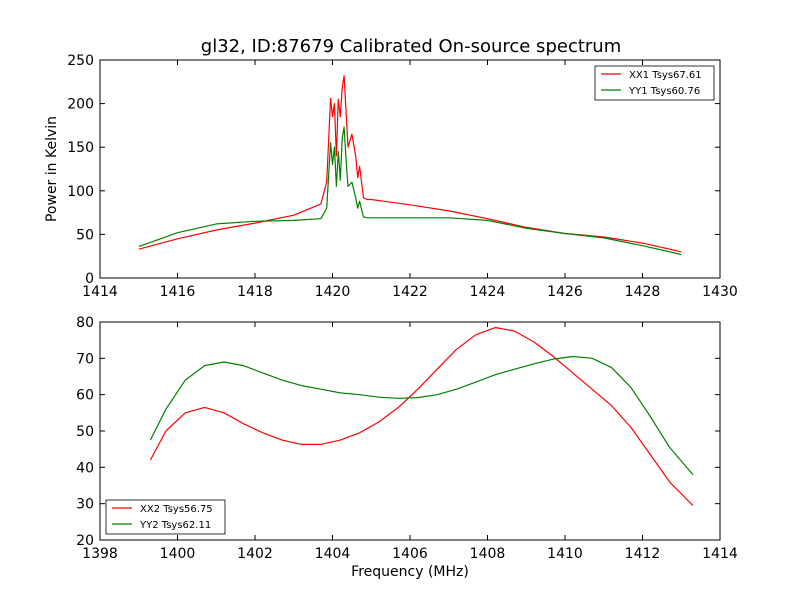  I want to click on bottom-xtick-label: 1404, so click(333, 554).